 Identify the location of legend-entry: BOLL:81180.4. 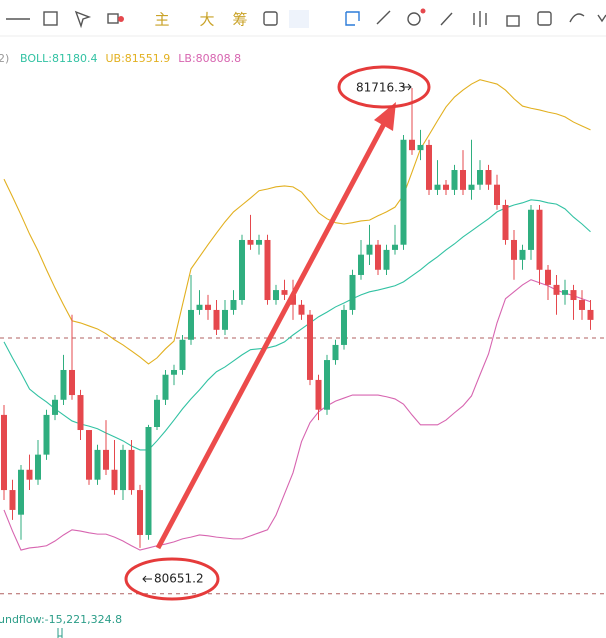
(58, 58).